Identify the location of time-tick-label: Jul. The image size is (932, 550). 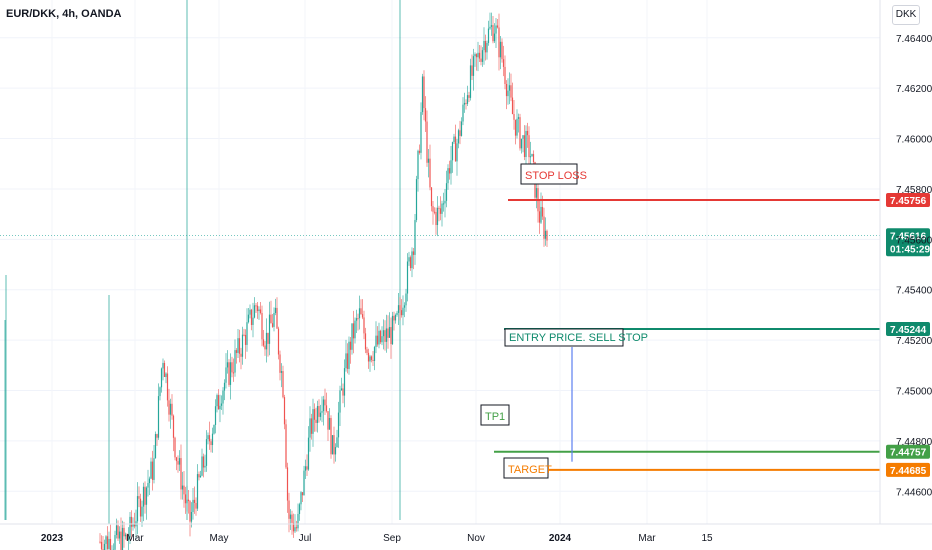
(305, 538).